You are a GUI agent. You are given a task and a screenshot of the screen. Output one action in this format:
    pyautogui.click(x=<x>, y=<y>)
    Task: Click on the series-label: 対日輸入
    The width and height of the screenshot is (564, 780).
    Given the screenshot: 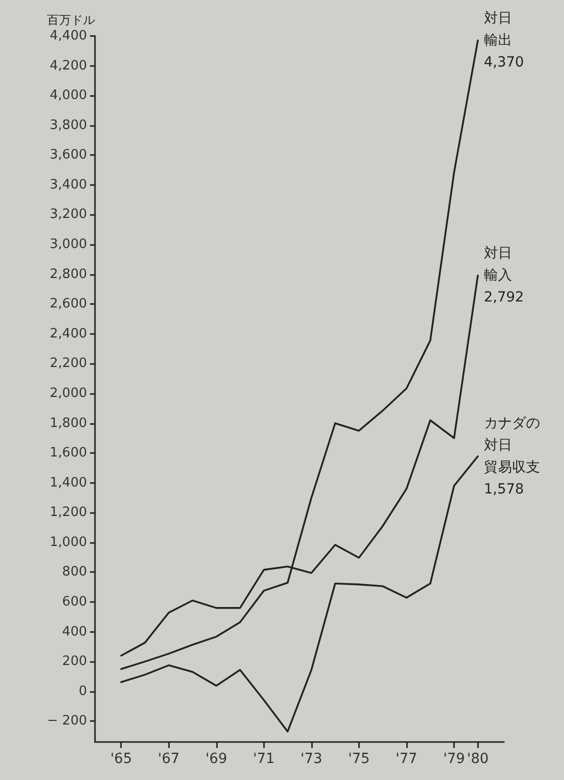 What is the action you would take?
    pyautogui.click(x=498, y=265)
    